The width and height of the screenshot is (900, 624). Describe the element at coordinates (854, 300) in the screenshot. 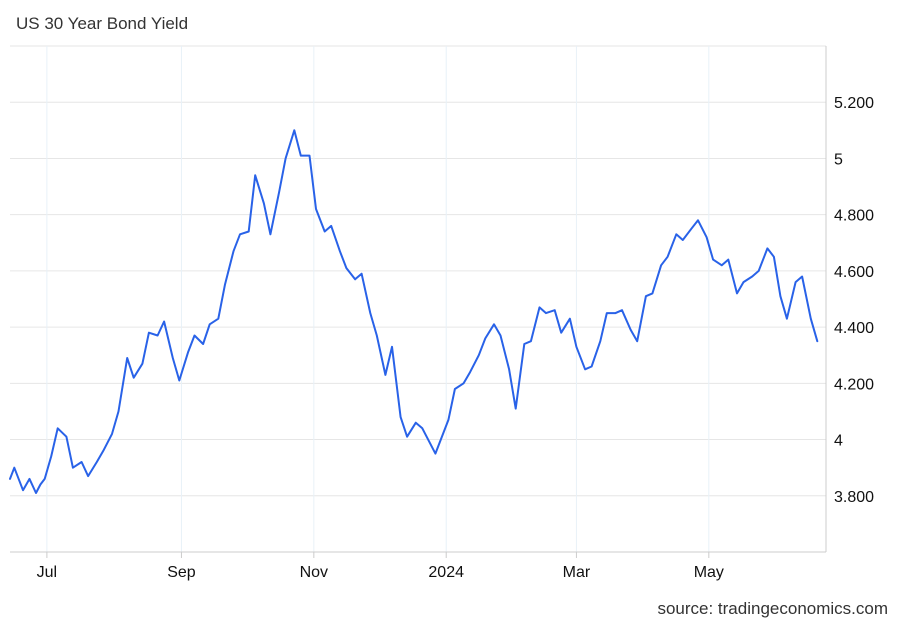

I see `y-axis: 3.800 4 4.200 4.400 4.600 4.800 5 5.200` at that location.